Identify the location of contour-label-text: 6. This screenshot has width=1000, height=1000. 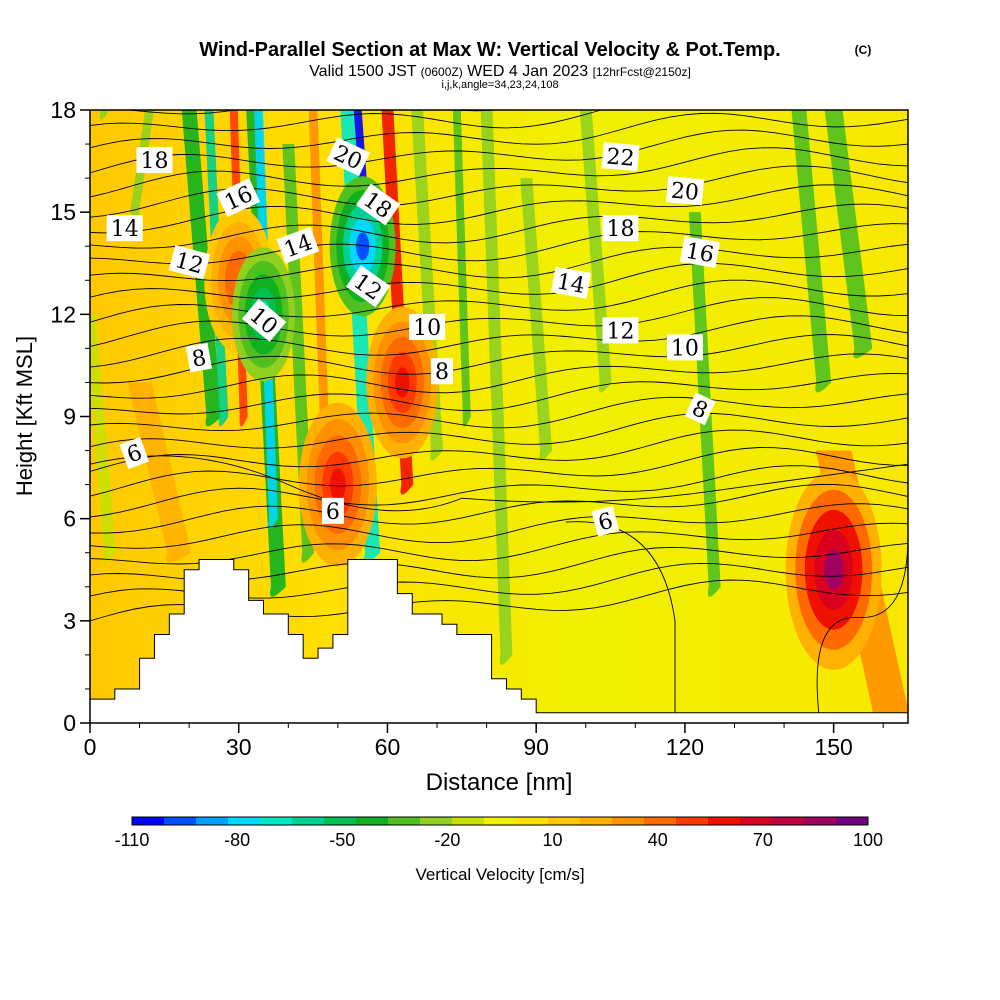
(333, 512).